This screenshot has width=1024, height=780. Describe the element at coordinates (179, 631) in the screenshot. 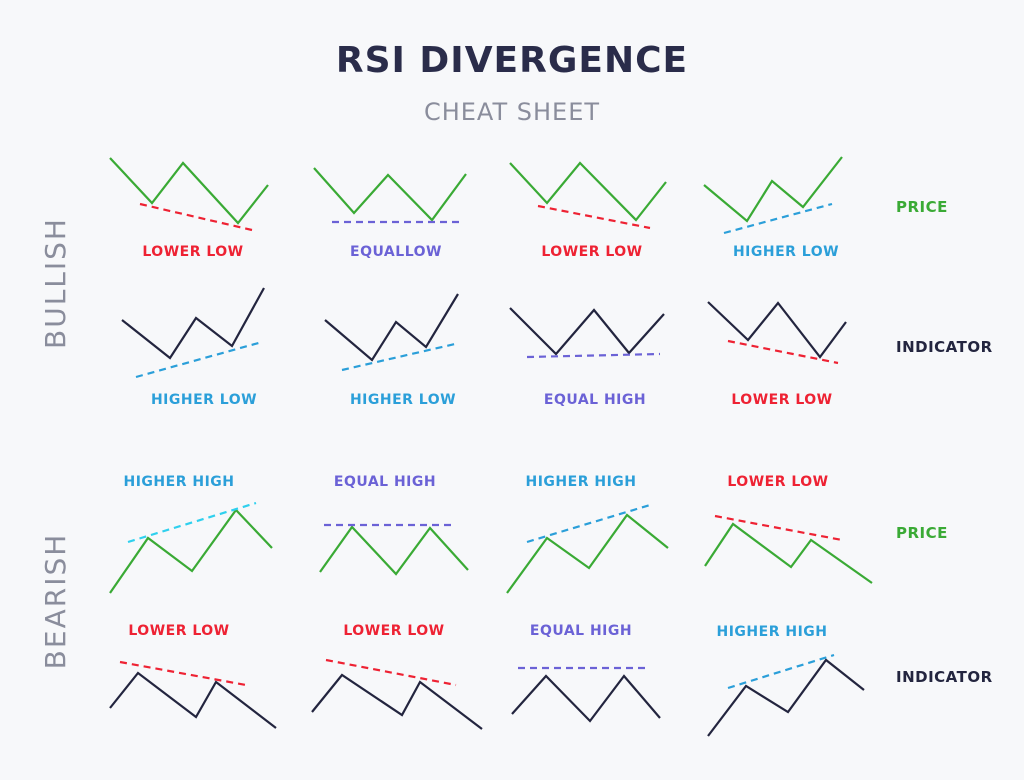

I see `bearish-indicator-tag-1: LOWER LOW` at that location.